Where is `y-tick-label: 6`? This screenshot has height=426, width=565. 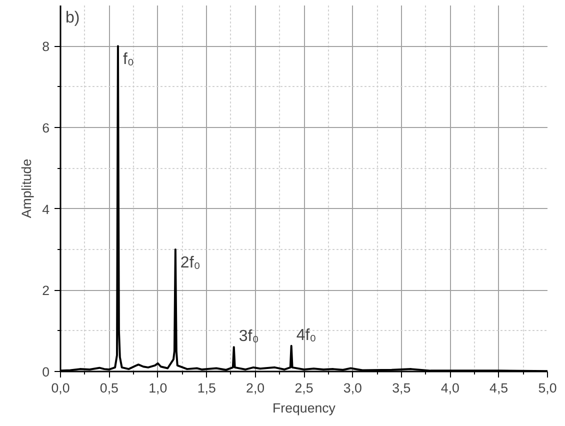 y-tick-label: 6 is located at coordinates (46, 128).